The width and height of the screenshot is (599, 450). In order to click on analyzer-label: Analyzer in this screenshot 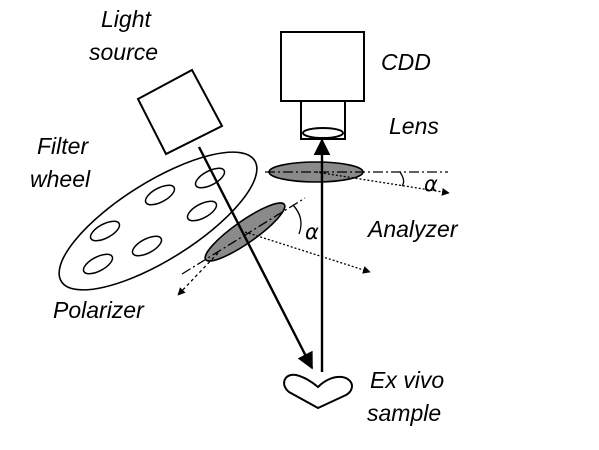, I will do `click(413, 229)`.